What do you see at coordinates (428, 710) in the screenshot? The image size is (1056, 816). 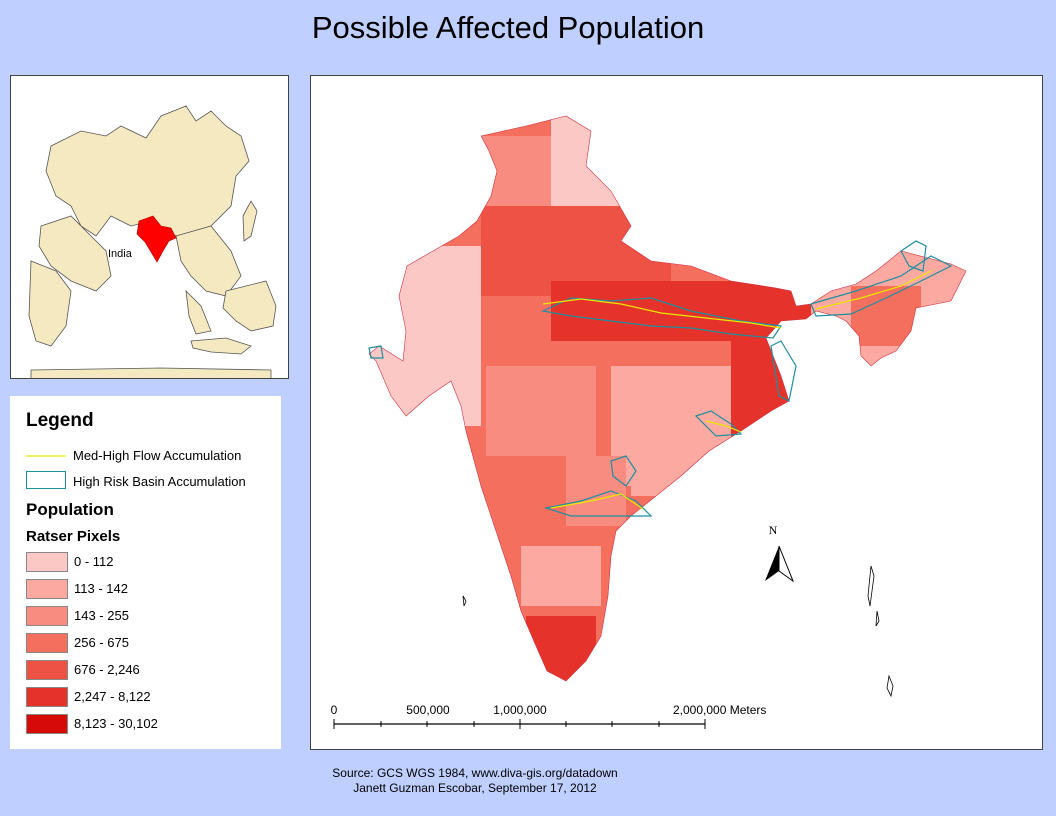 I see `scale-label-500000: 500,000` at bounding box center [428, 710].